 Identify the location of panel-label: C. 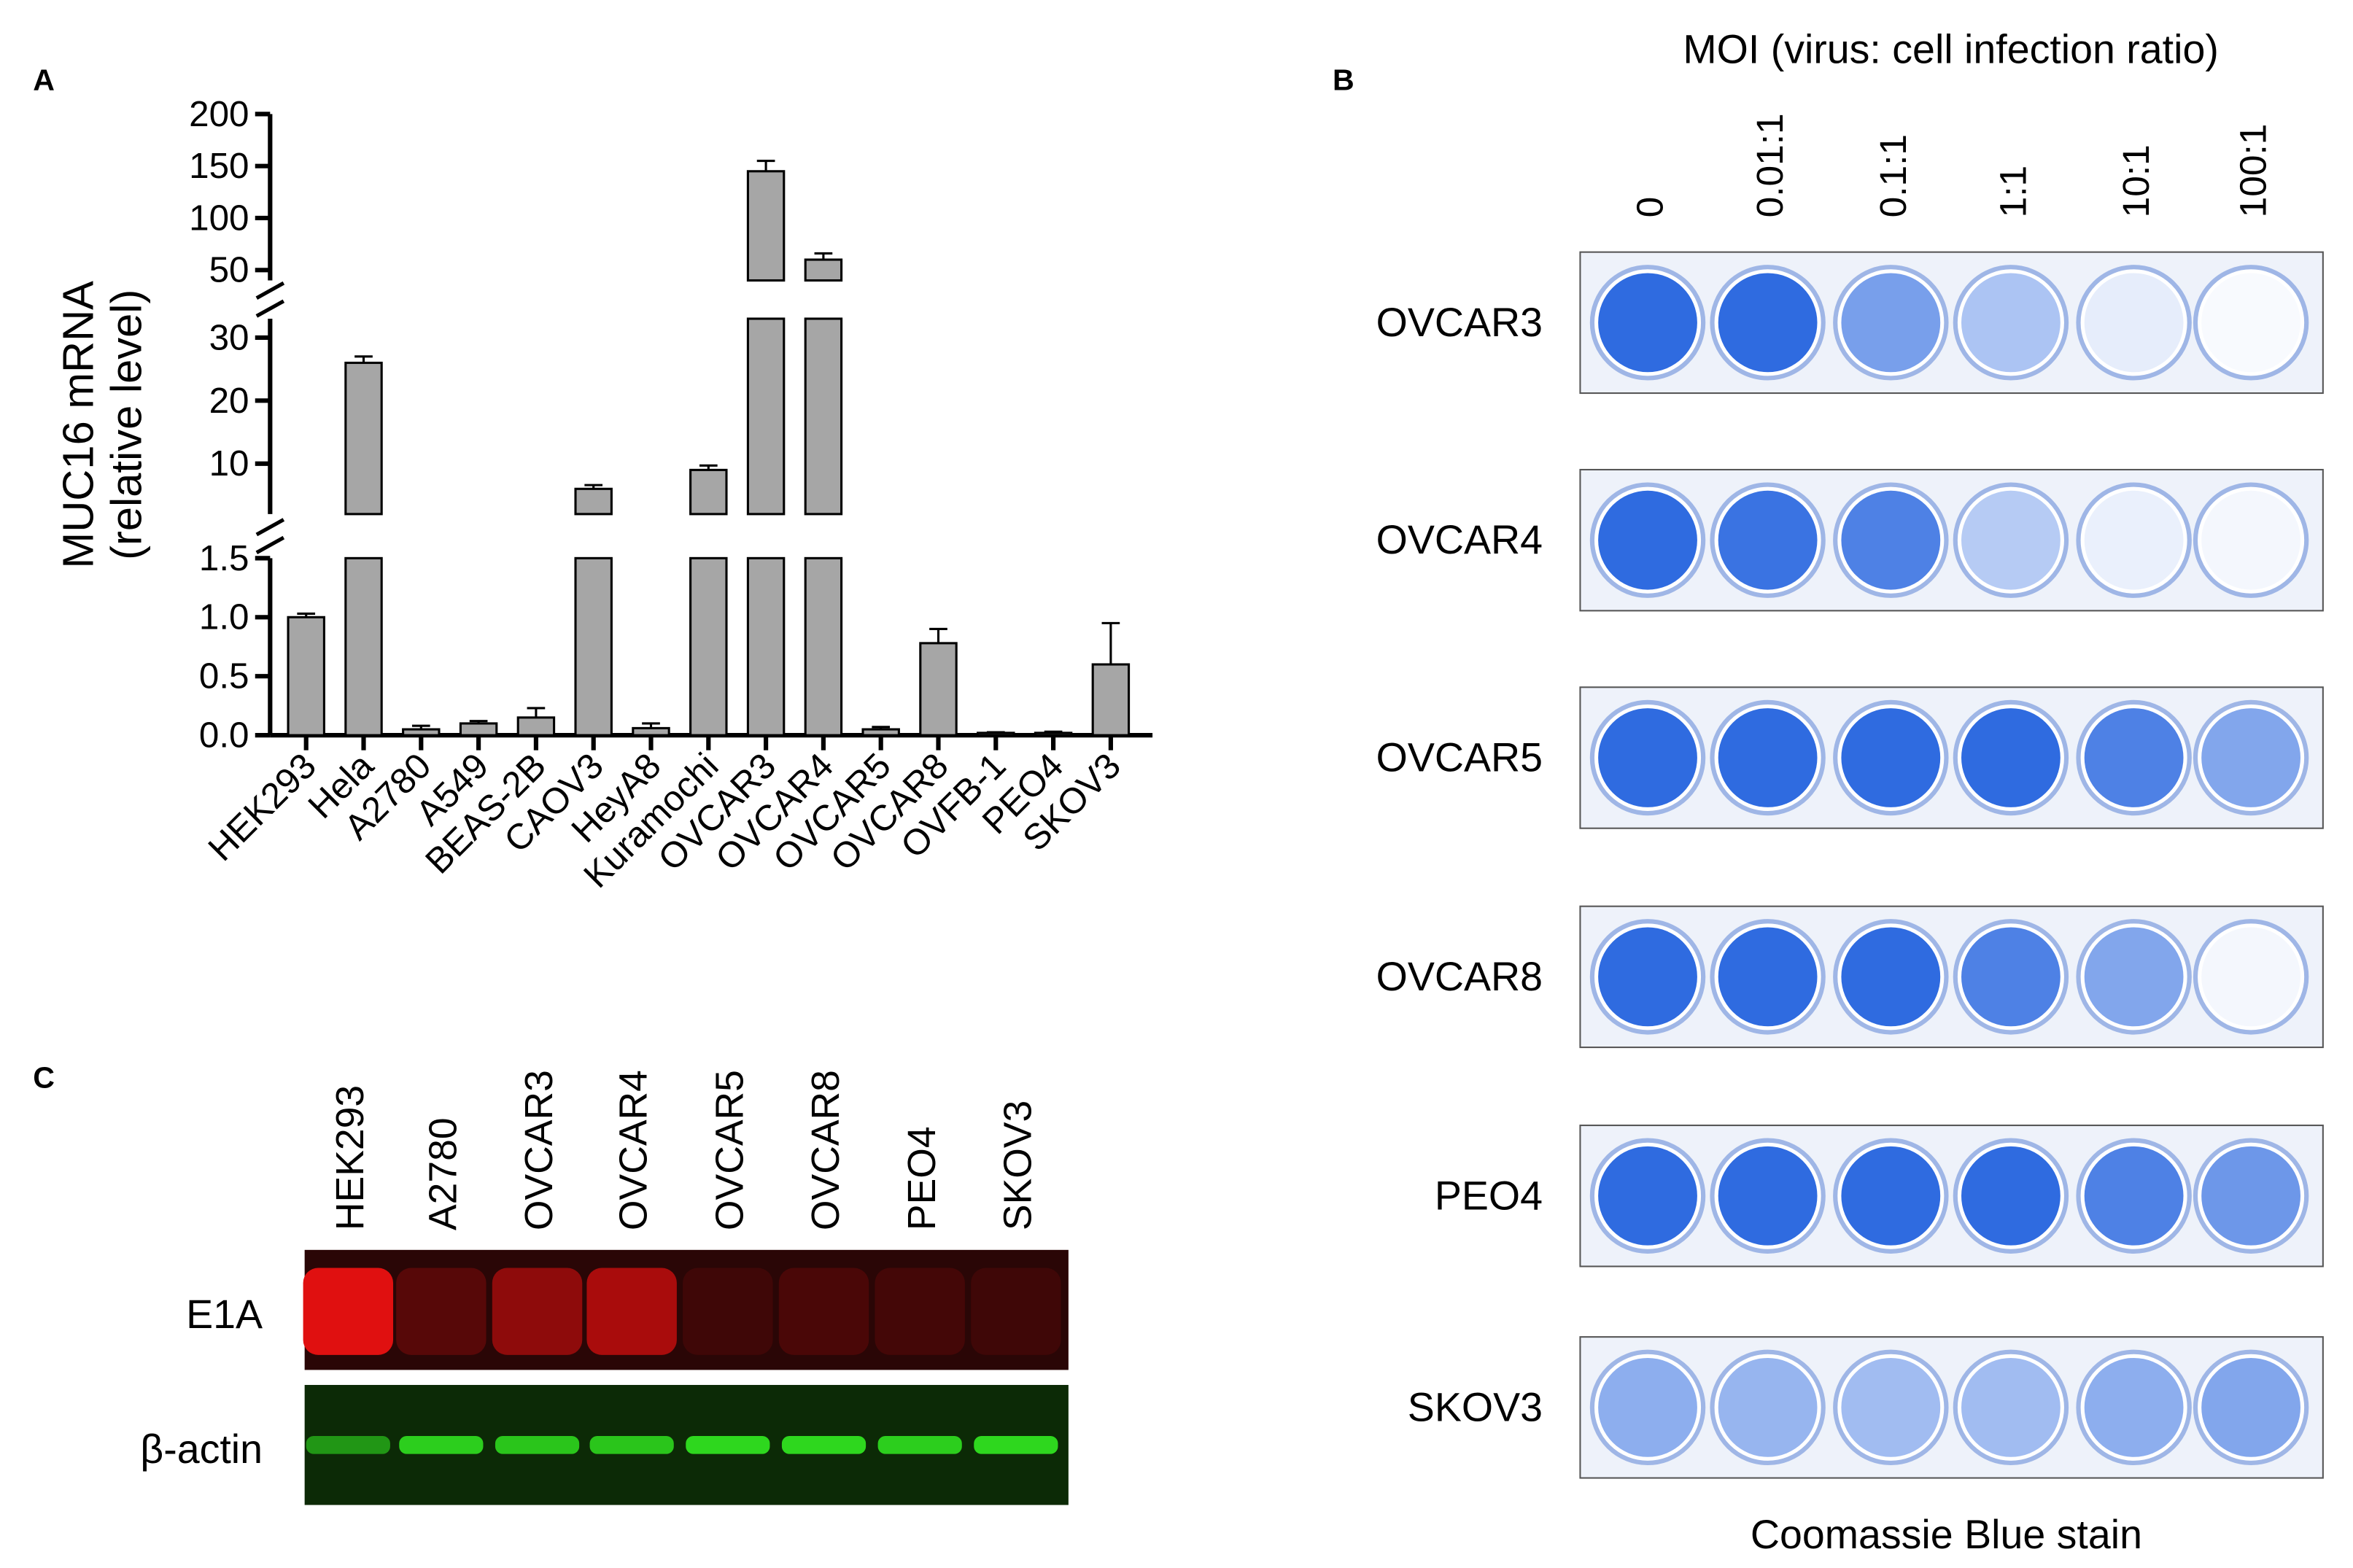
(44, 1078).